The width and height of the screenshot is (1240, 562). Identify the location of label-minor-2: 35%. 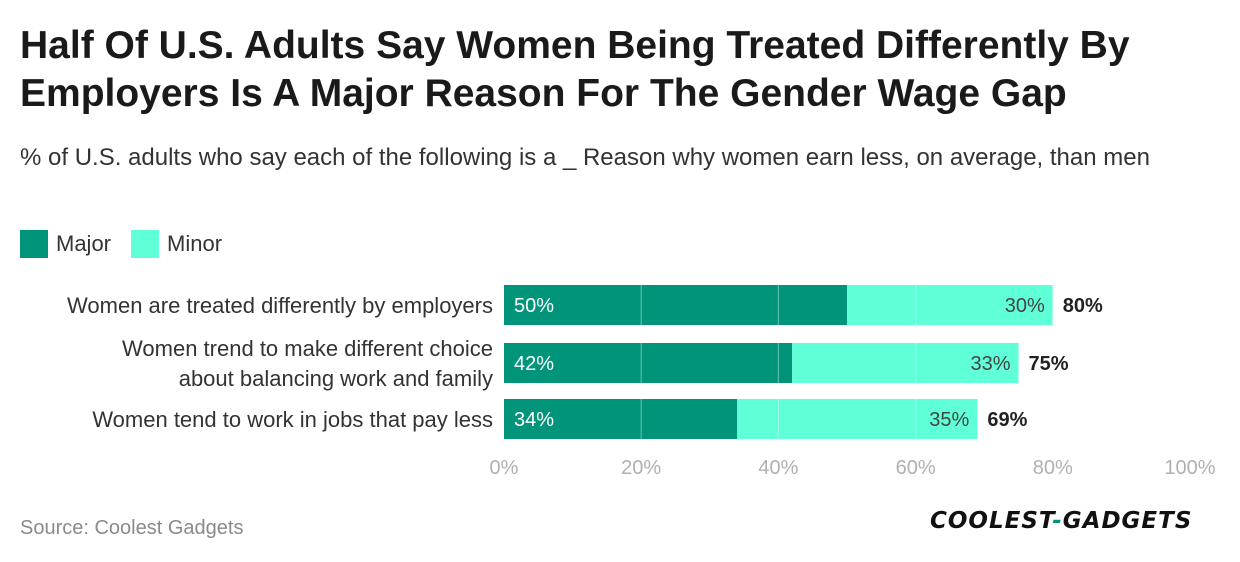
(949, 420).